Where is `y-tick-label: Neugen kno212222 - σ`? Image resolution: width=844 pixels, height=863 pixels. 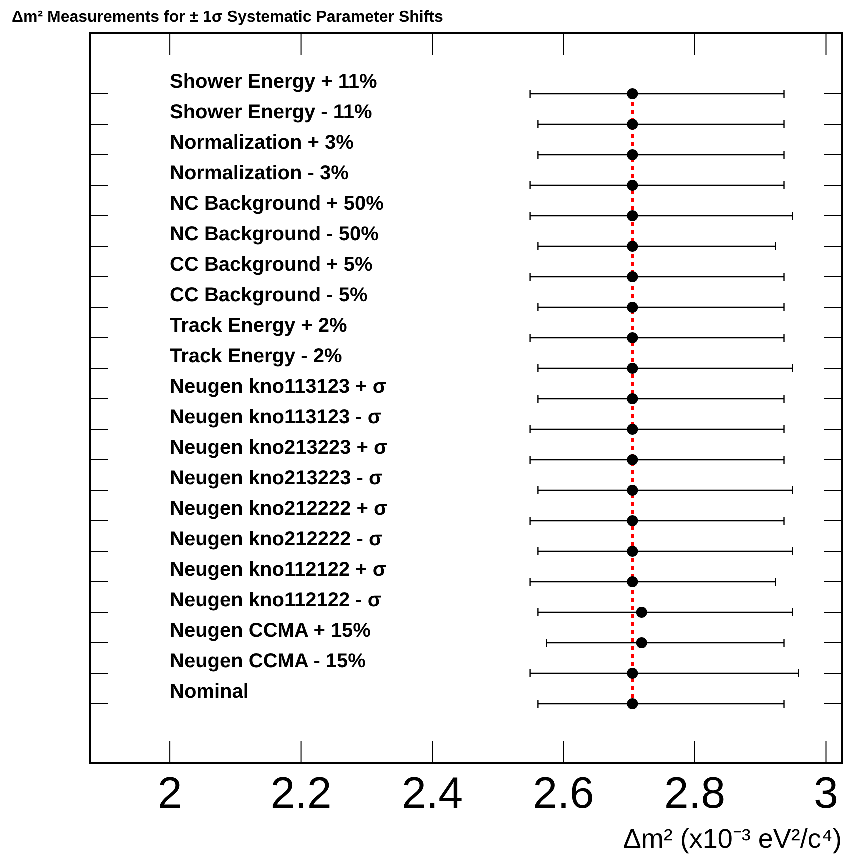
y-tick-label: Neugen kno212222 - σ is located at coordinates (276, 539).